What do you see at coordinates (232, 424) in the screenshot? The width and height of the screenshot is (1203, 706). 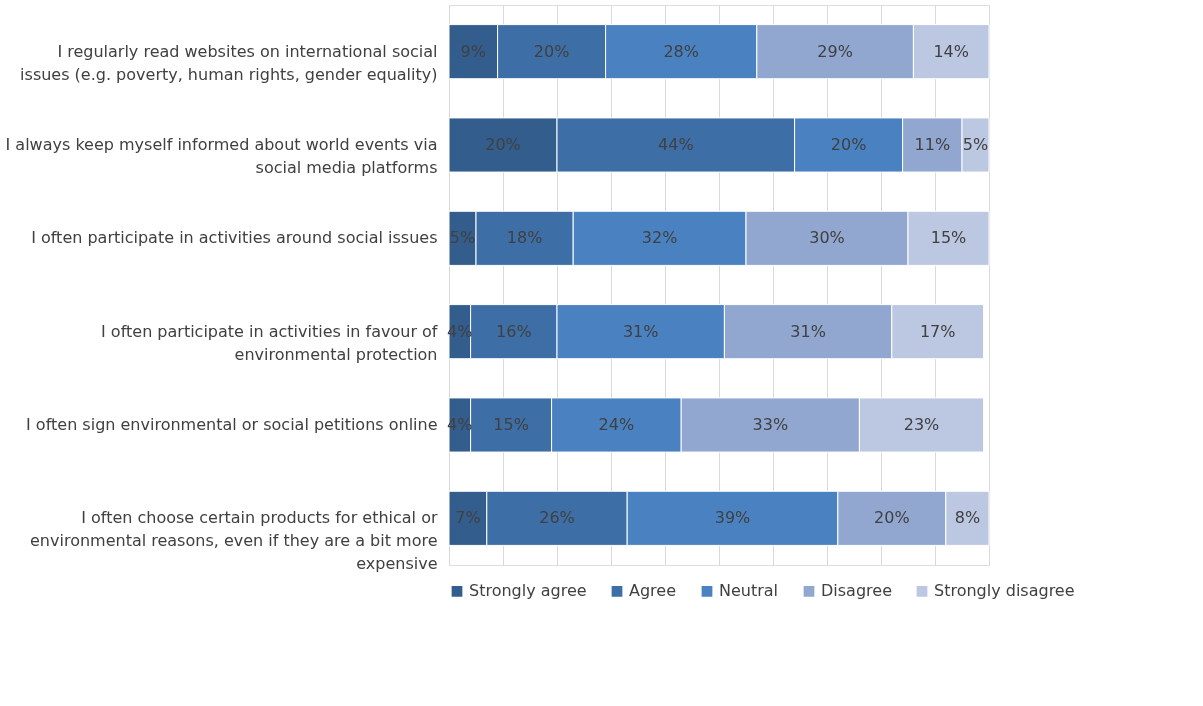 I see `y-tick-label: I often sign environmental or social petitions online` at bounding box center [232, 424].